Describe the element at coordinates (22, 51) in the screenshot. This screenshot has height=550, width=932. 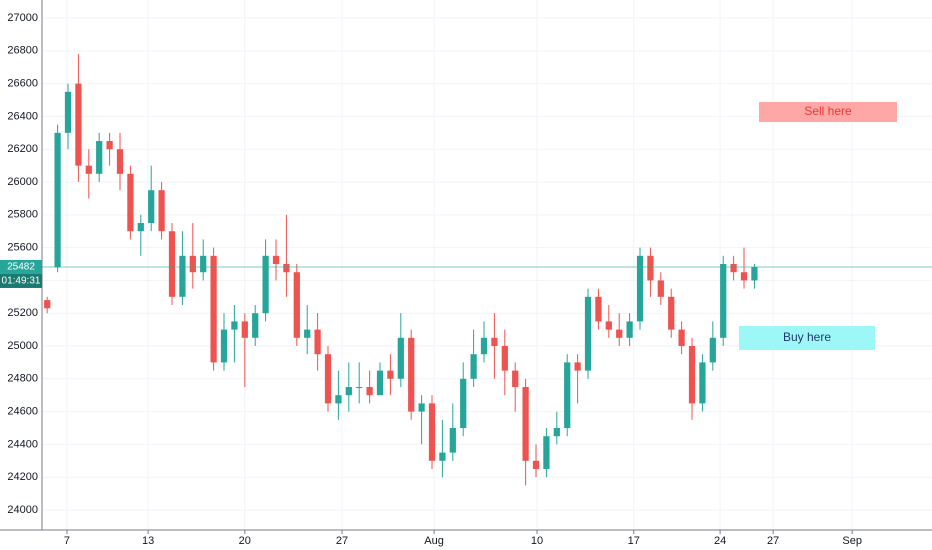
I see `y-tick-label: 26800` at that location.